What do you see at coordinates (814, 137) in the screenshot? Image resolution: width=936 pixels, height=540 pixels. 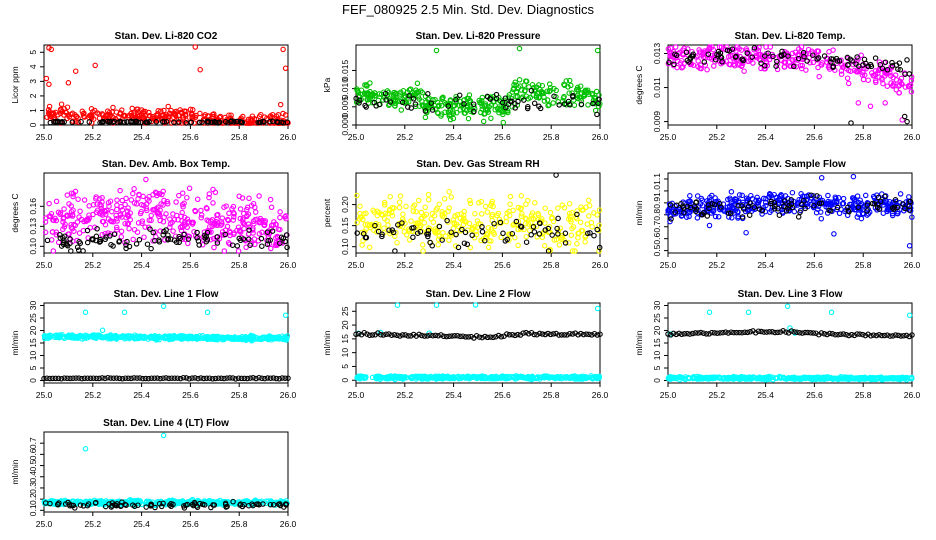 I see `x-tick-label: 25.6` at bounding box center [814, 137].